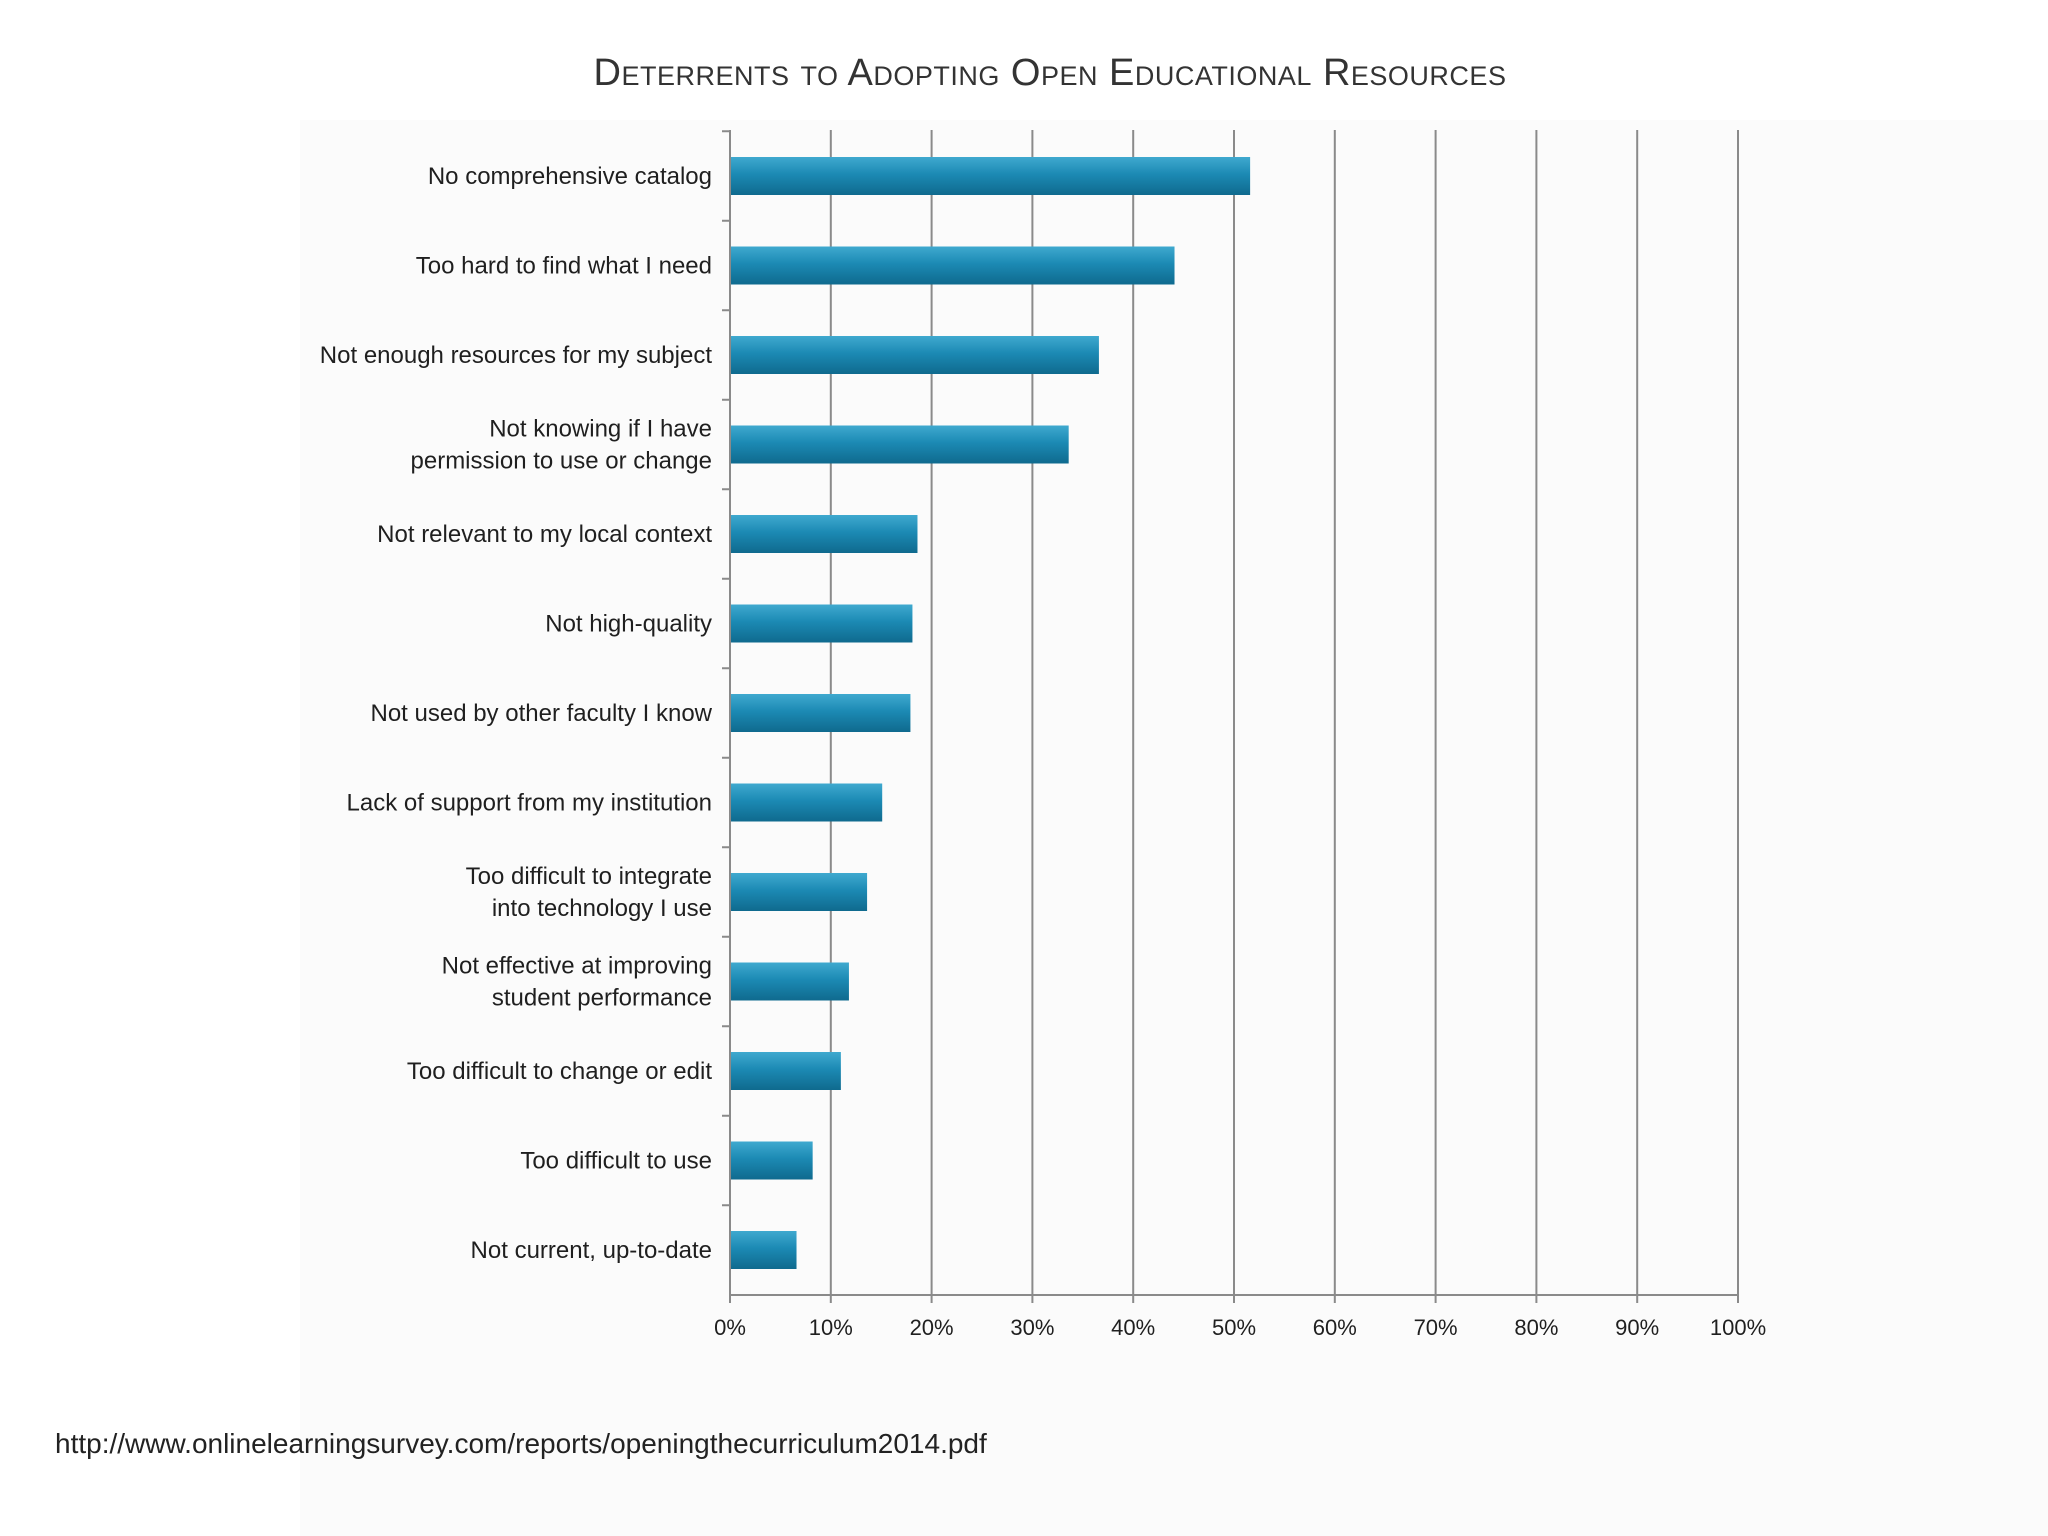  I want to click on category-label-line: No comprehensive catalog, so click(570, 176).